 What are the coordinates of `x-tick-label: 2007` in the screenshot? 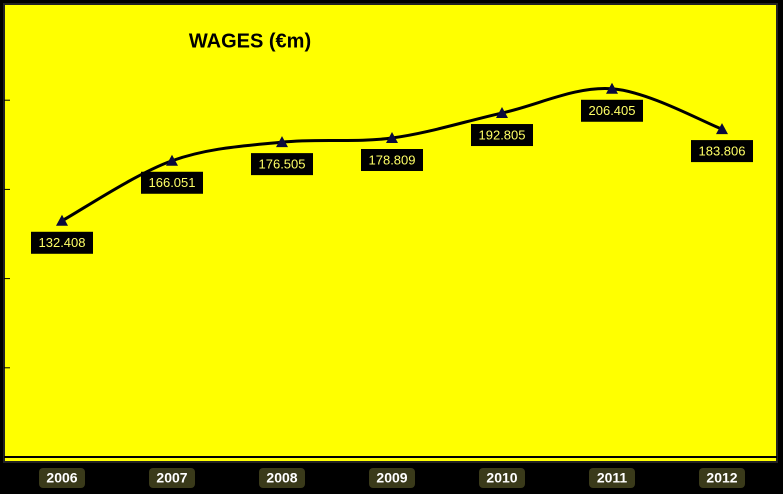 It's located at (171, 478).